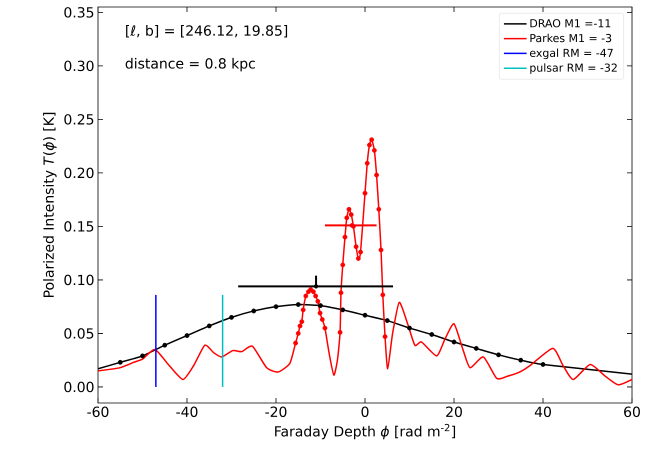  I want to click on y-tick-label: 0.35, so click(79, 12).